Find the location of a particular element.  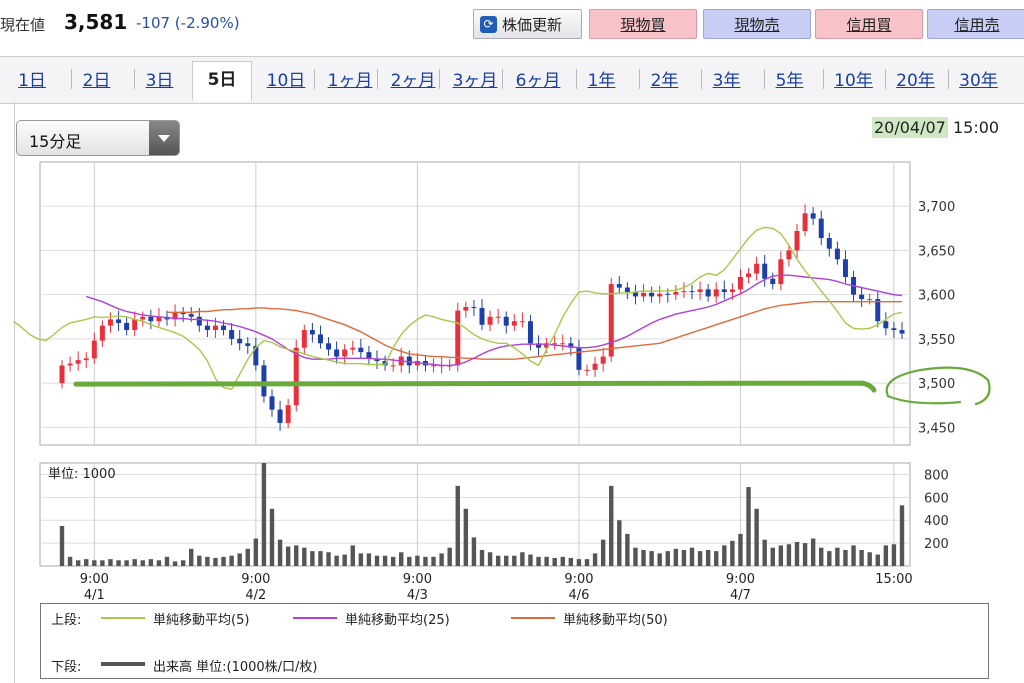

tab-13: 10年 is located at coordinates (853, 81).